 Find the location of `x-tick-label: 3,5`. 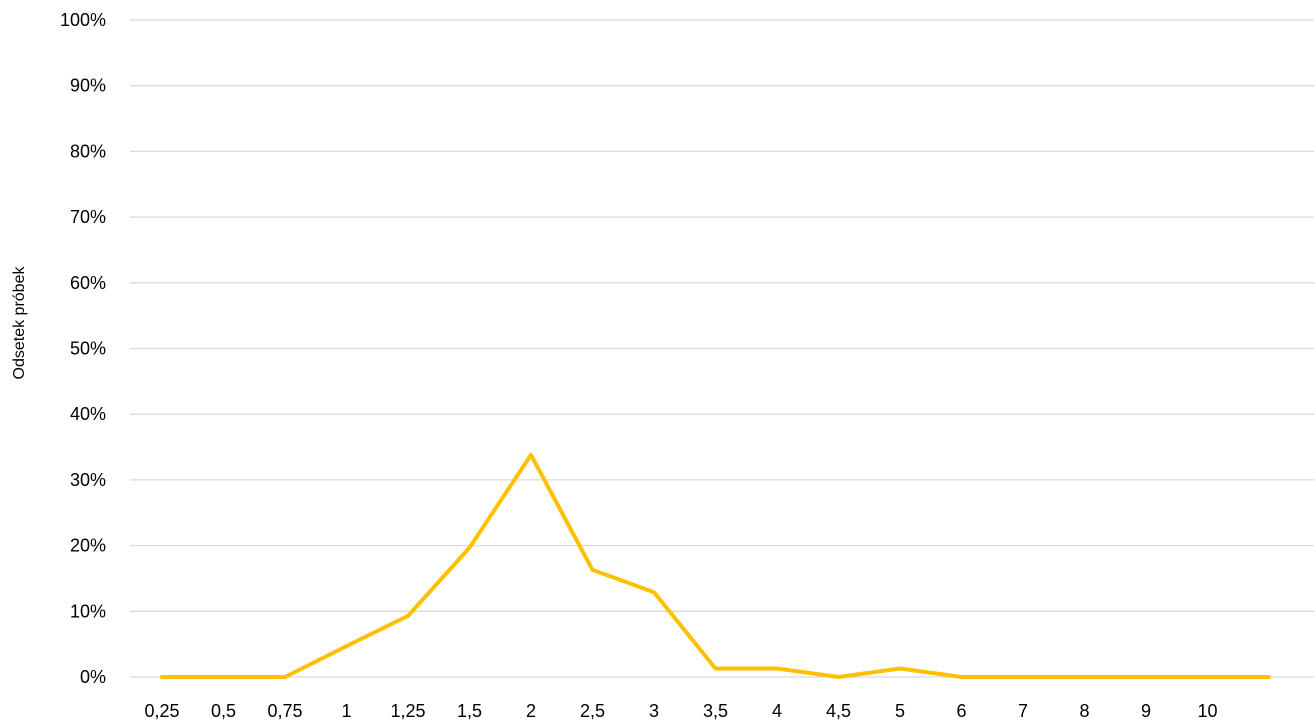

x-tick-label: 3,5 is located at coordinates (715, 711).